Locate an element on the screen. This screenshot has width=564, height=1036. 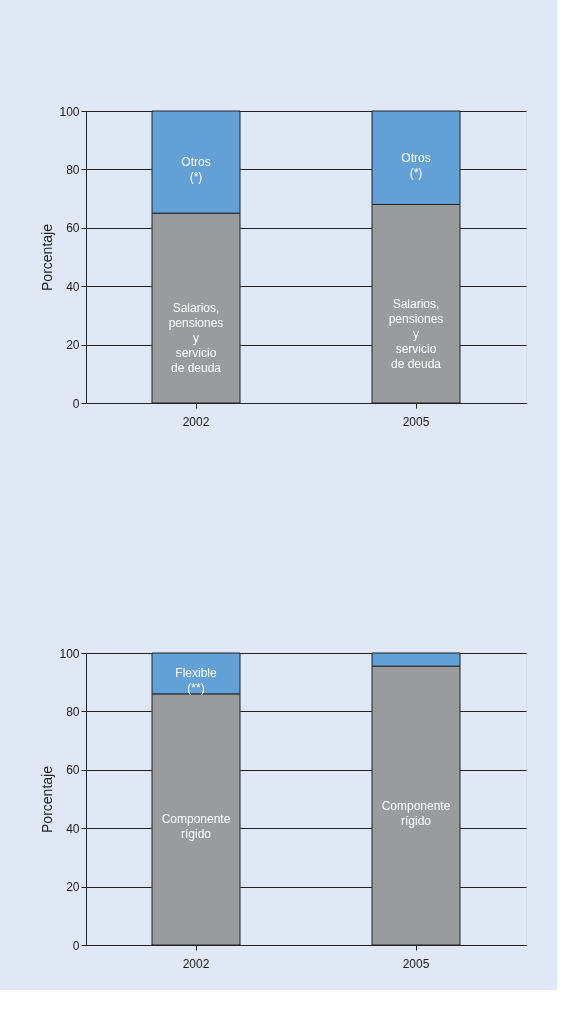
series-label: Flexible (**) is located at coordinates (196, 681).